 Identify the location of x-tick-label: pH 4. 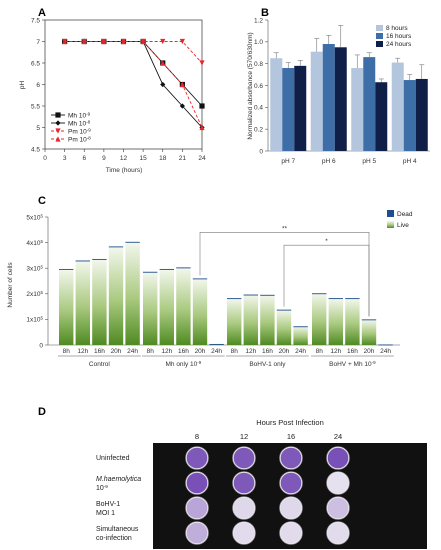
(410, 161).